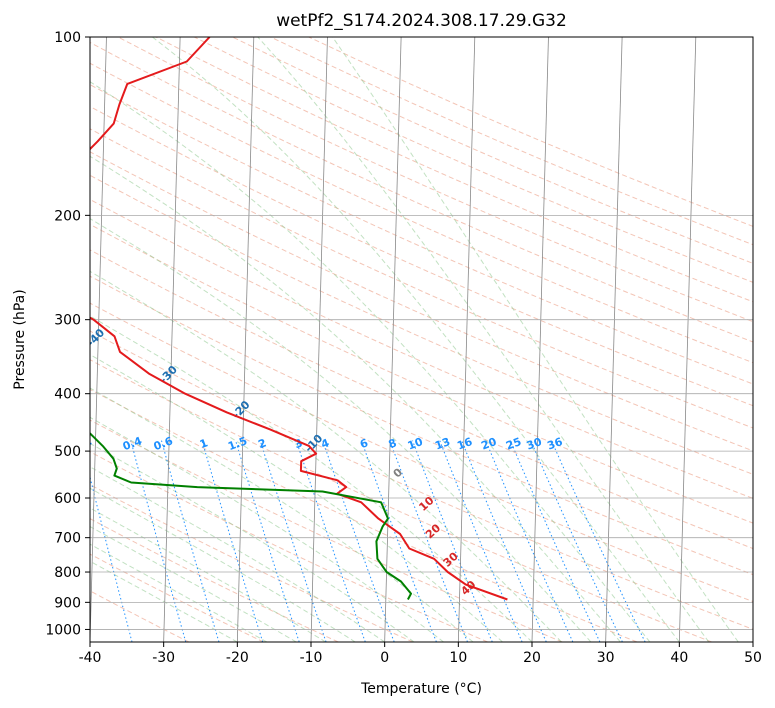  What do you see at coordinates (63, 630) in the screenshot?
I see `y-tick-label: 1000` at bounding box center [63, 630].